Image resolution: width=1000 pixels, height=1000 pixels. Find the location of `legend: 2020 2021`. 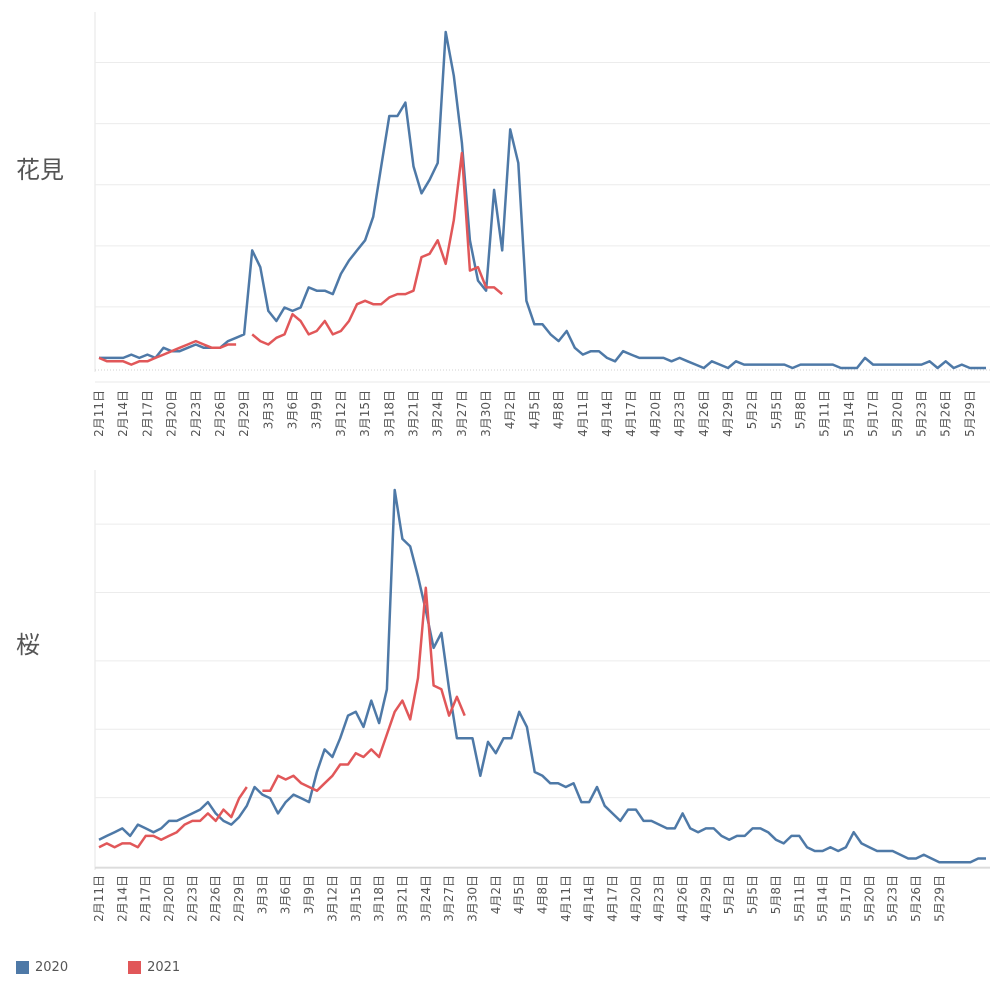

legend: 2020 2021 is located at coordinates (98, 967).